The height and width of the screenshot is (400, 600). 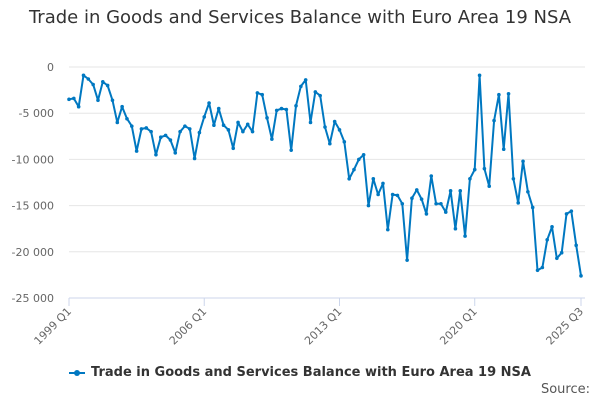 What do you see at coordinates (33, 206) in the screenshot?
I see `y-tick-label: -15 000` at bounding box center [33, 206].